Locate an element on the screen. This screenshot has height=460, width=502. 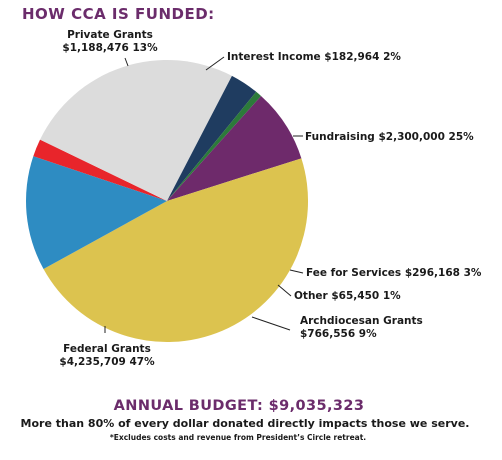
slice-label-2: Fee for Services $296,168 3% is located at coordinates (394, 273).